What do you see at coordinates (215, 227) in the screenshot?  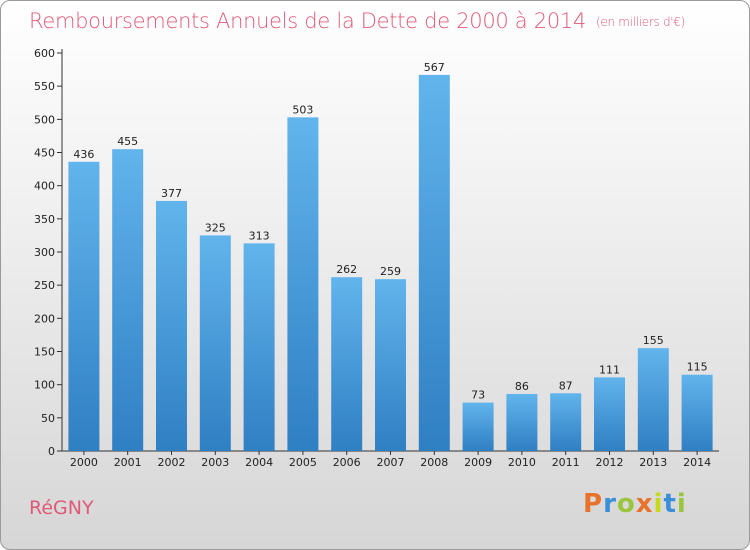 I see `data-label: 325` at bounding box center [215, 227].